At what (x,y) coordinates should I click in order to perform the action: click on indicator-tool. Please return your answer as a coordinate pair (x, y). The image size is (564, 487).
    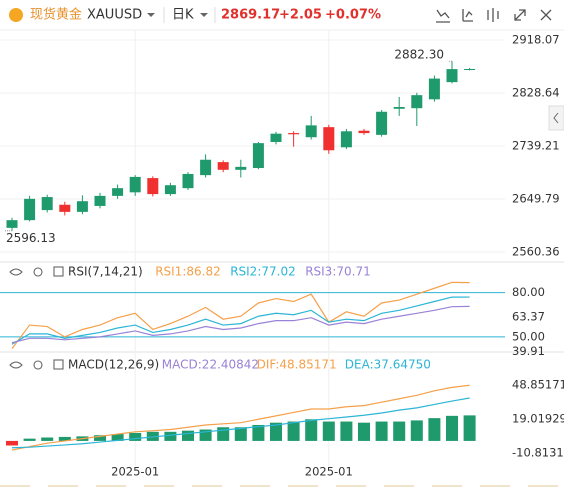
    Looking at the image, I should click on (467, 15).